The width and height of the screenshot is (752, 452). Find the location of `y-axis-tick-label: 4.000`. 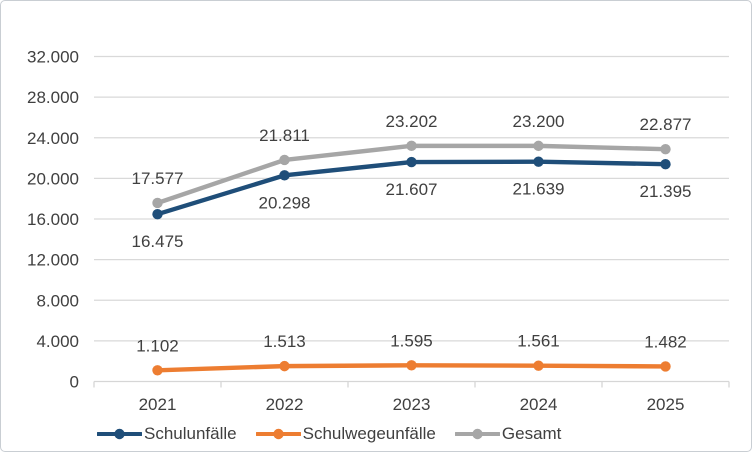

y-axis-tick-label: 4.000 is located at coordinates (57, 341).